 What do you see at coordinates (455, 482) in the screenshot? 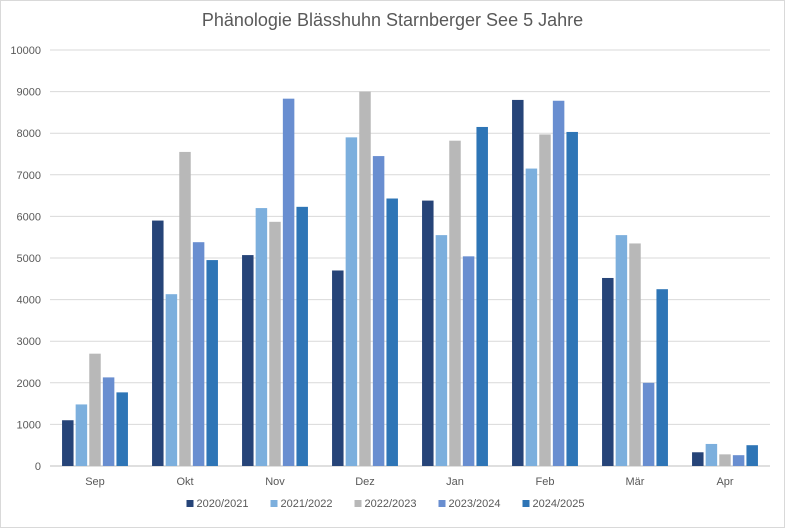
I see `x-tick-label: Jan` at bounding box center [455, 482].